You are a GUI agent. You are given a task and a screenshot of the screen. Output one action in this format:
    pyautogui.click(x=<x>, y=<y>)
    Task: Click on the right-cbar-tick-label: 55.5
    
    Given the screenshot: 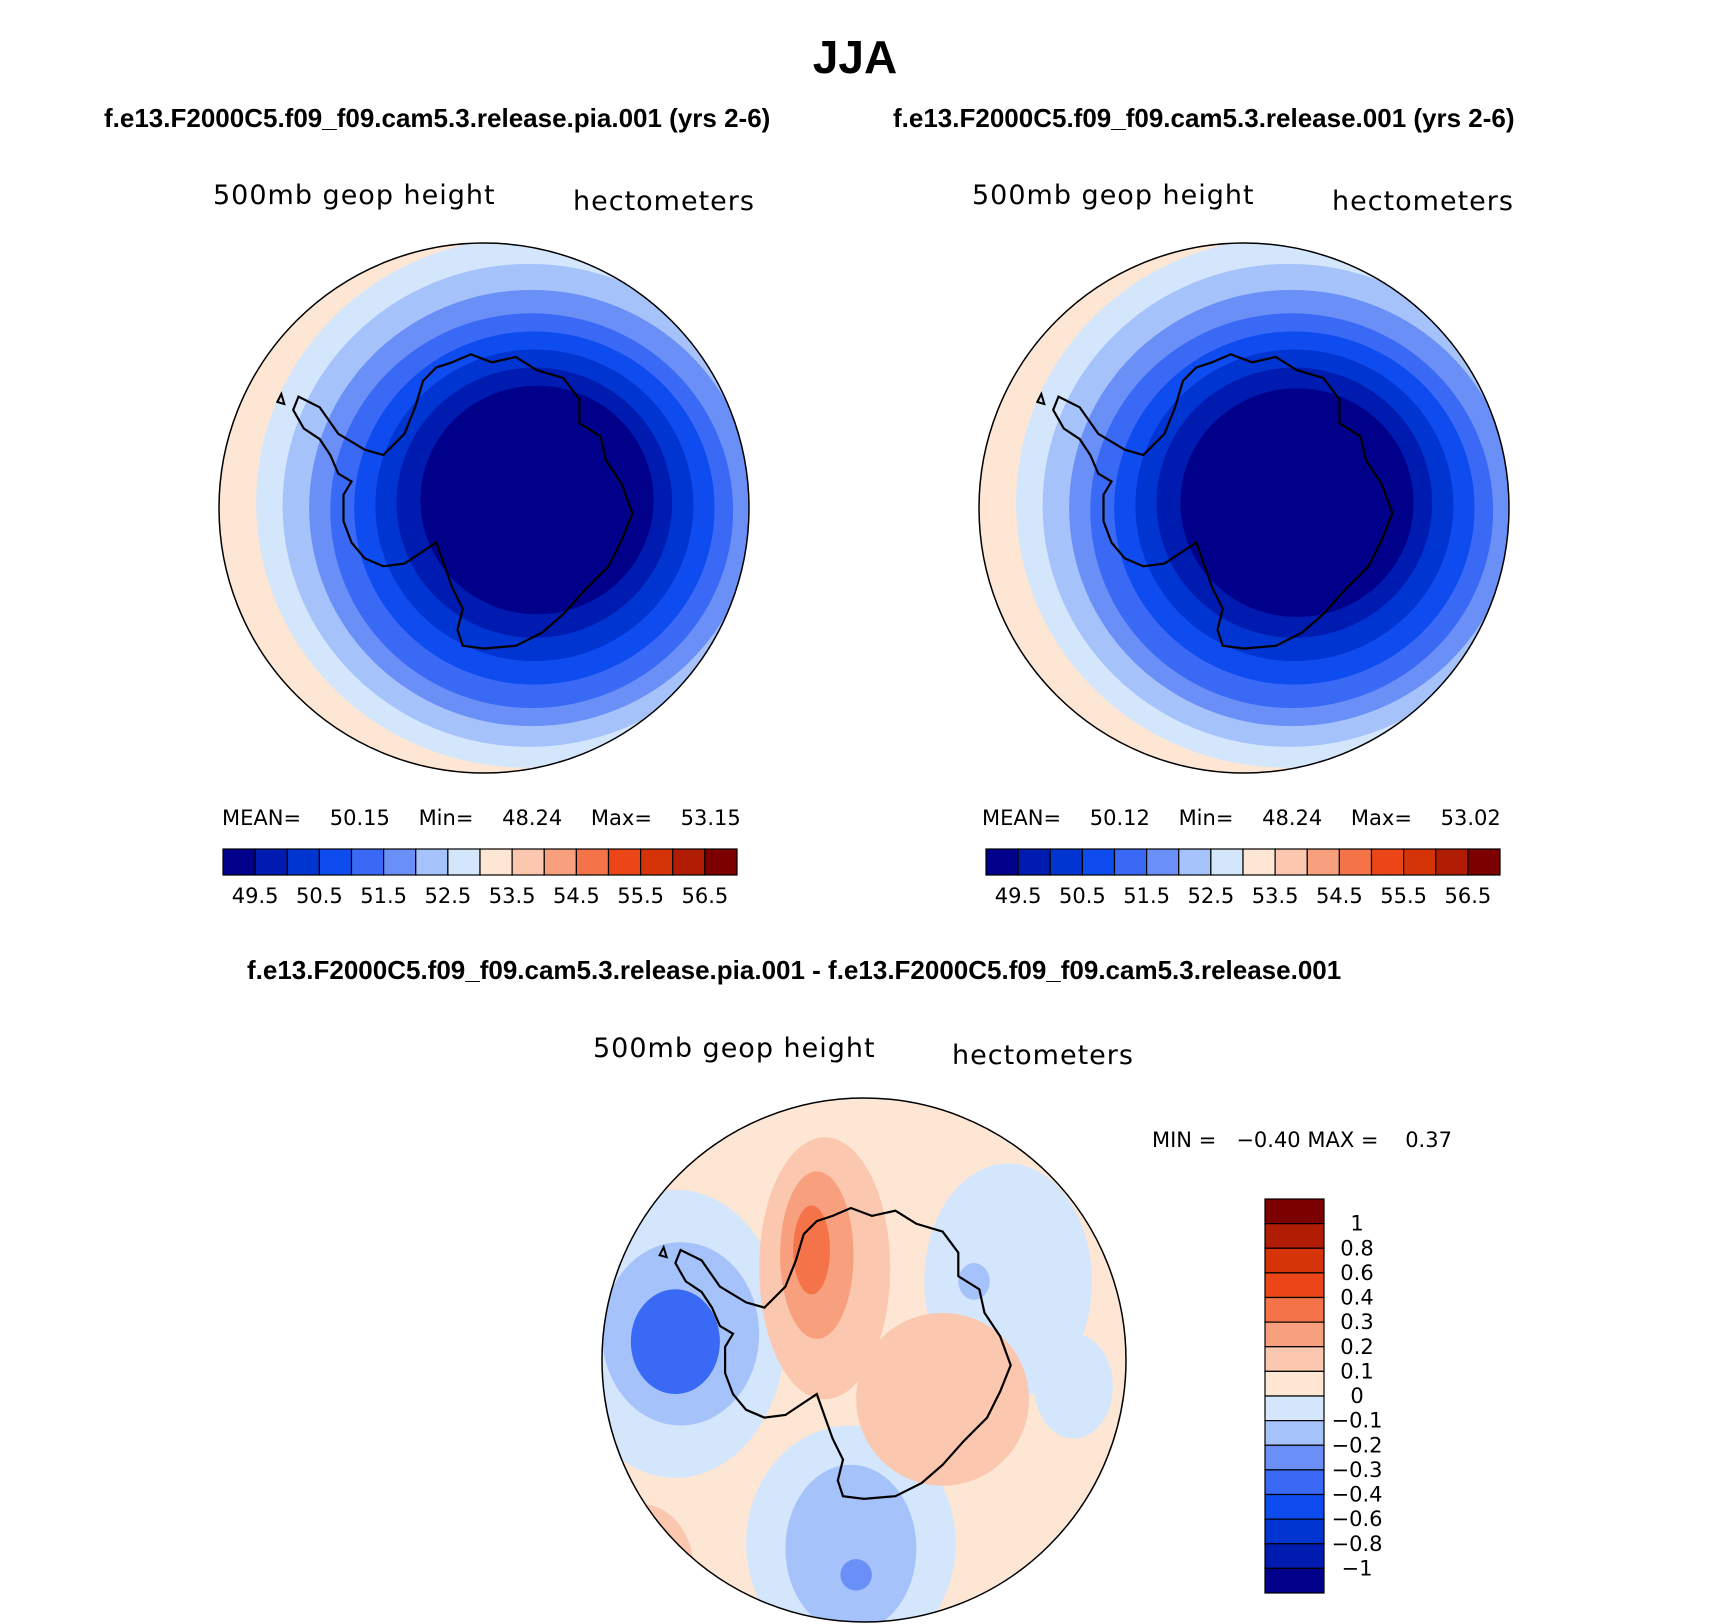 What is the action you would take?
    pyautogui.click(x=1403, y=896)
    